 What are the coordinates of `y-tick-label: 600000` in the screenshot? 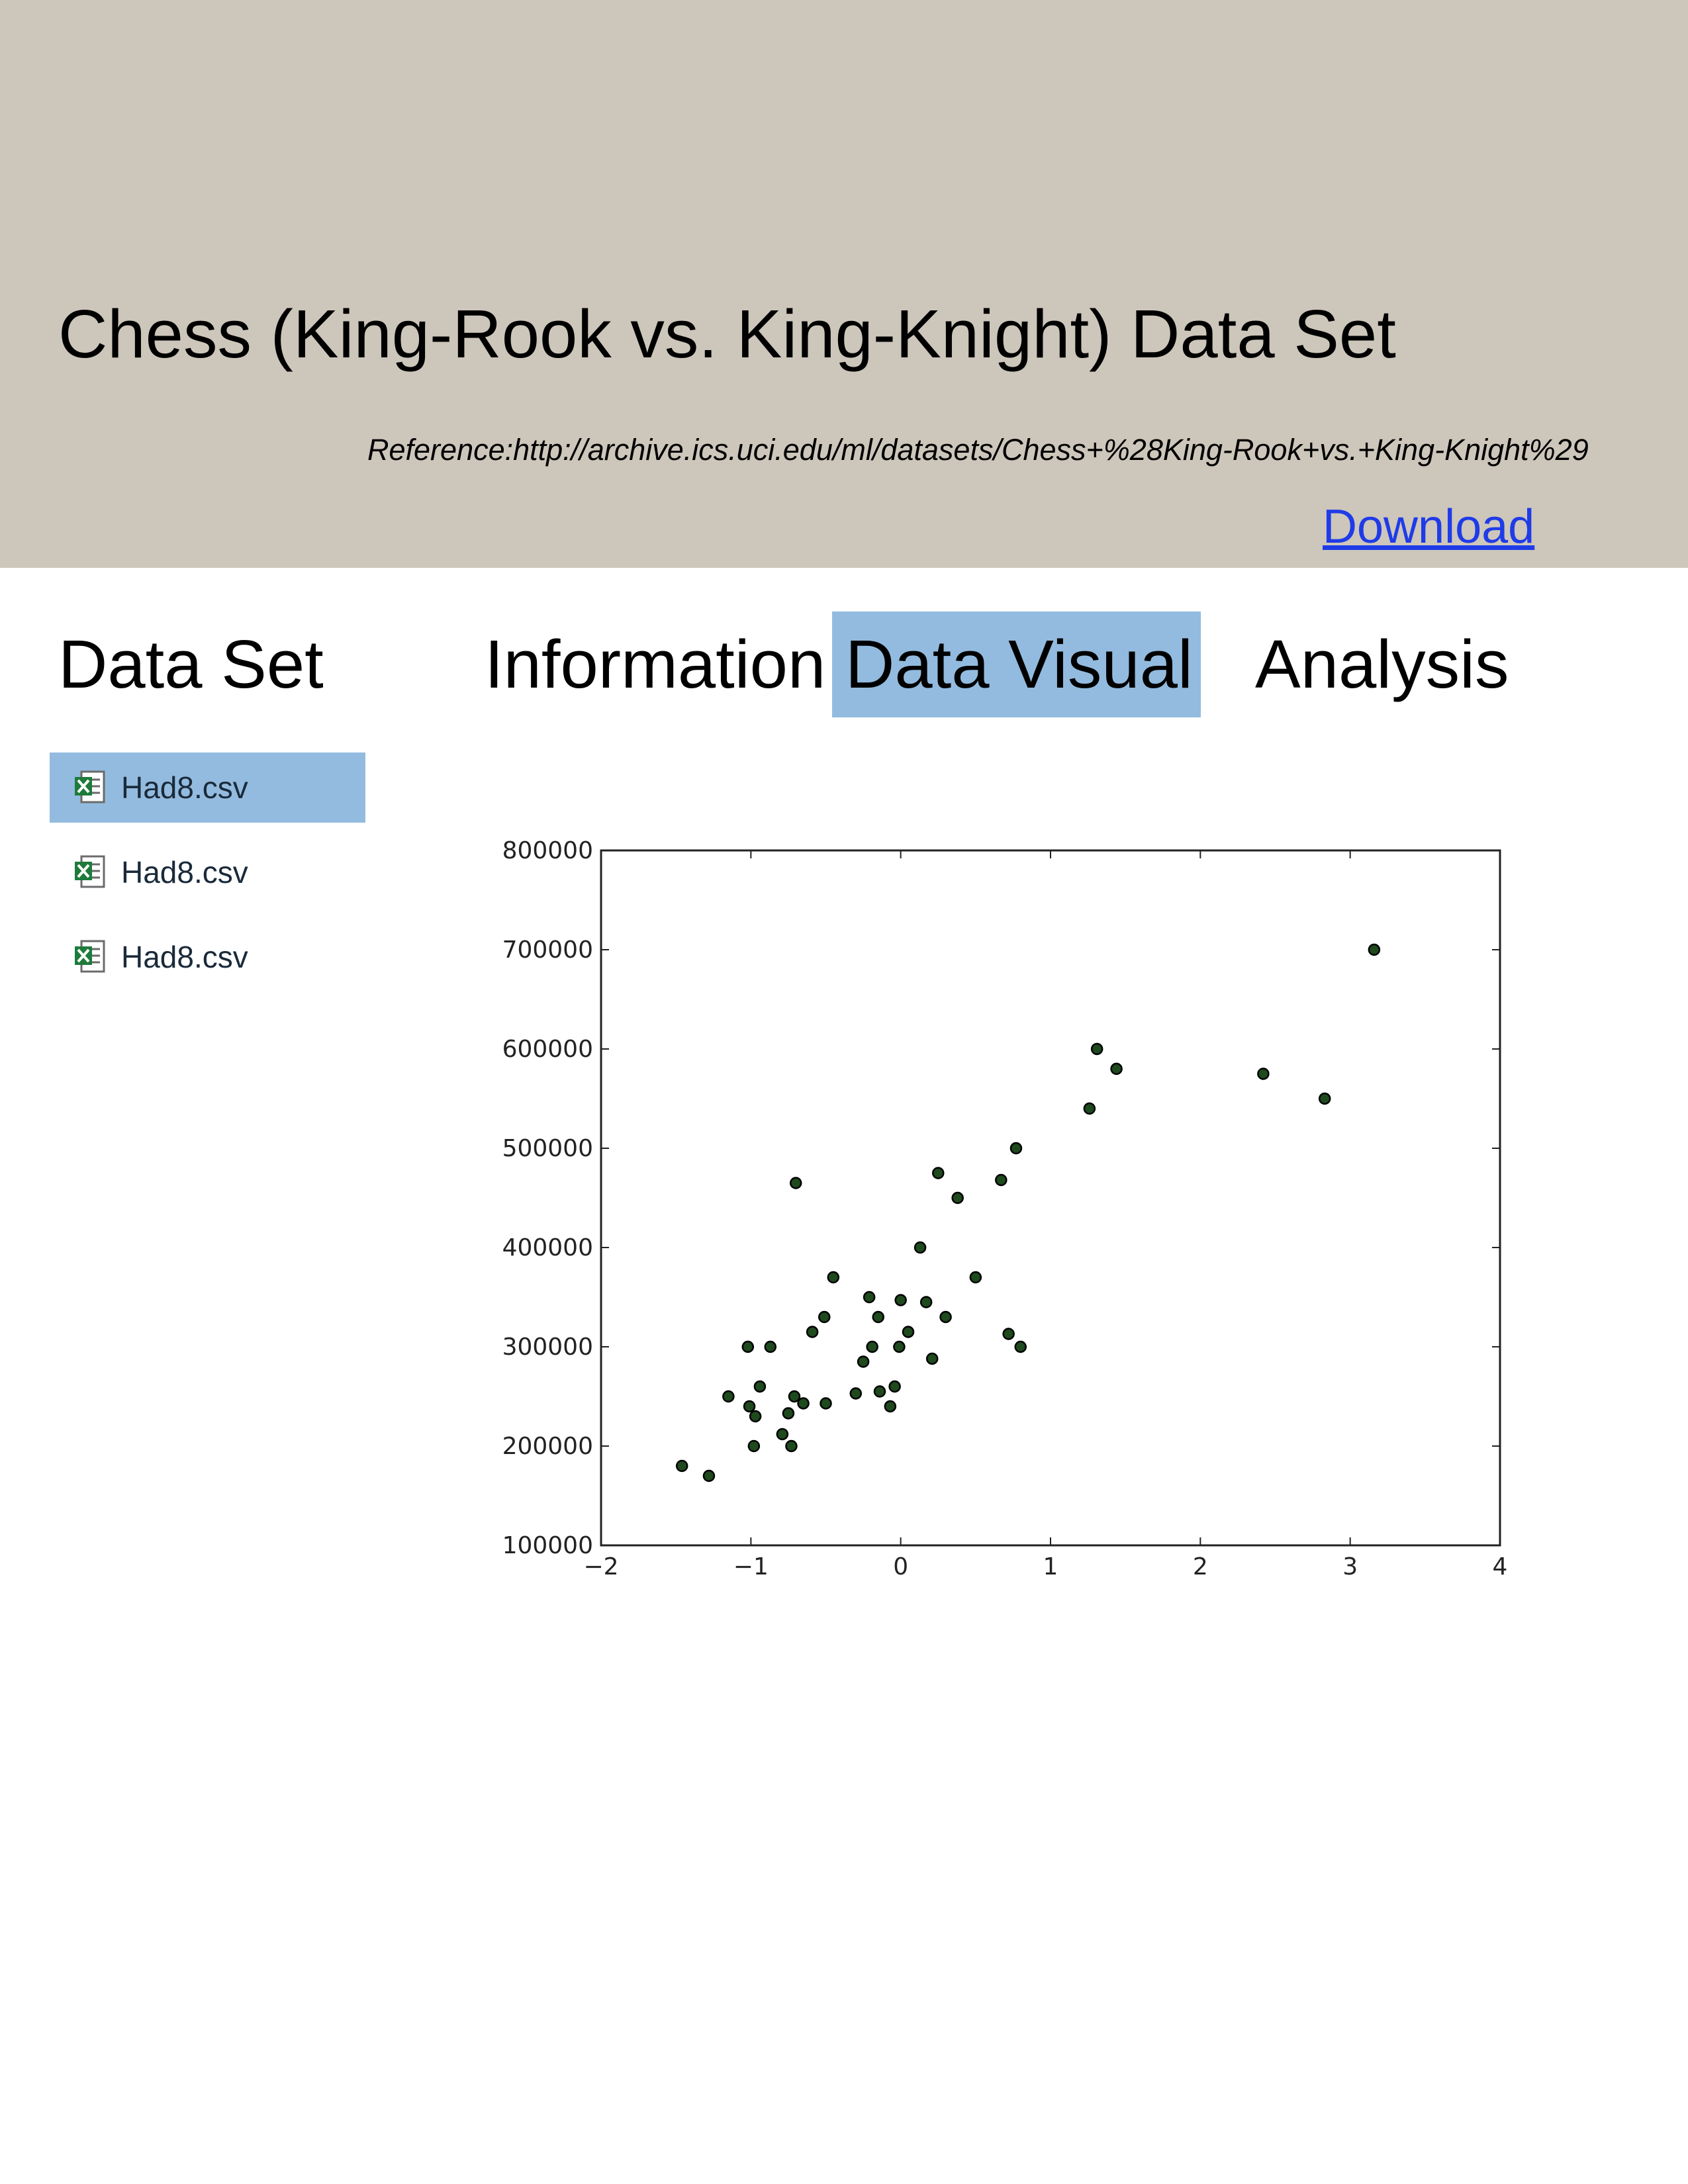 It's located at (547, 1049).